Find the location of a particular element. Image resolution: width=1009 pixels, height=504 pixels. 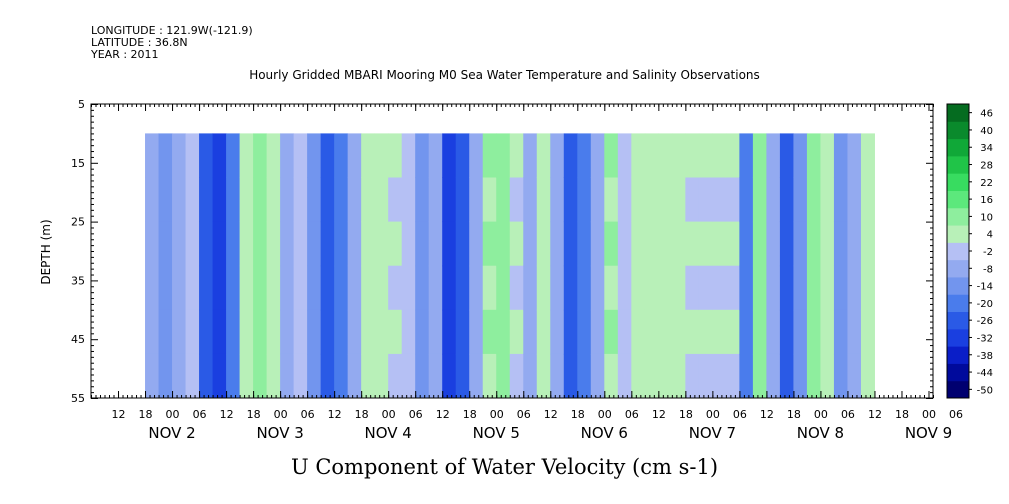

y-tick-label: 15 is located at coordinates (78, 163).